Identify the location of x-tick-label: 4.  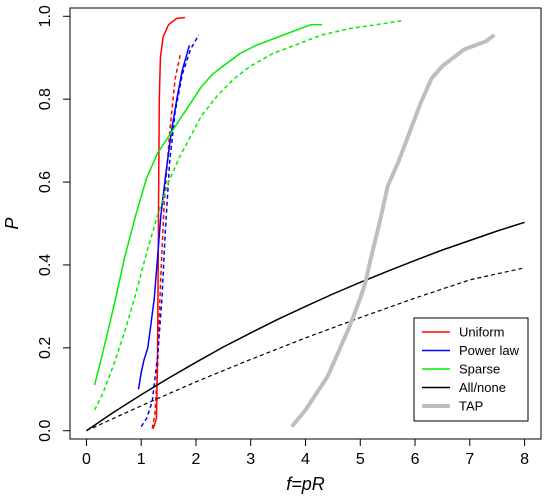
(305, 459).